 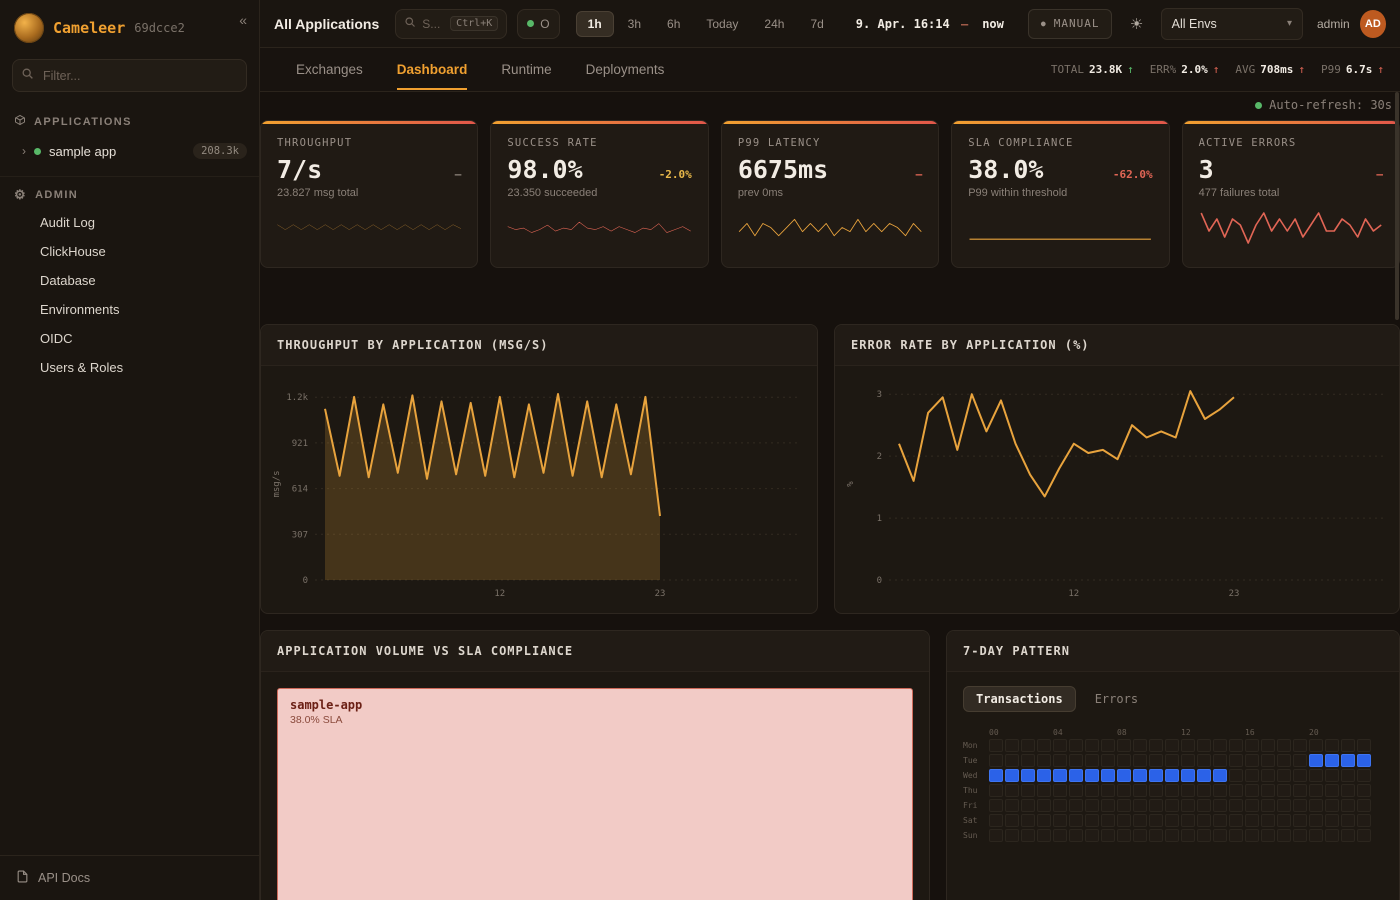 What do you see at coordinates (243, 20) in the screenshot?
I see `sidebar-collapse-icon: «` at bounding box center [243, 20].